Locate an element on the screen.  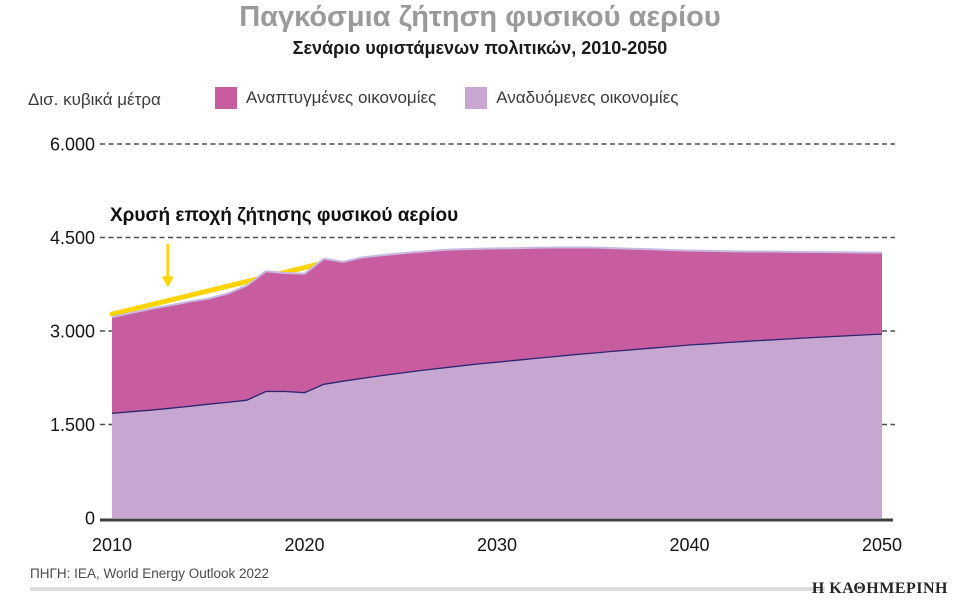
legend-swatch-emerging-icon is located at coordinates (476, 98).